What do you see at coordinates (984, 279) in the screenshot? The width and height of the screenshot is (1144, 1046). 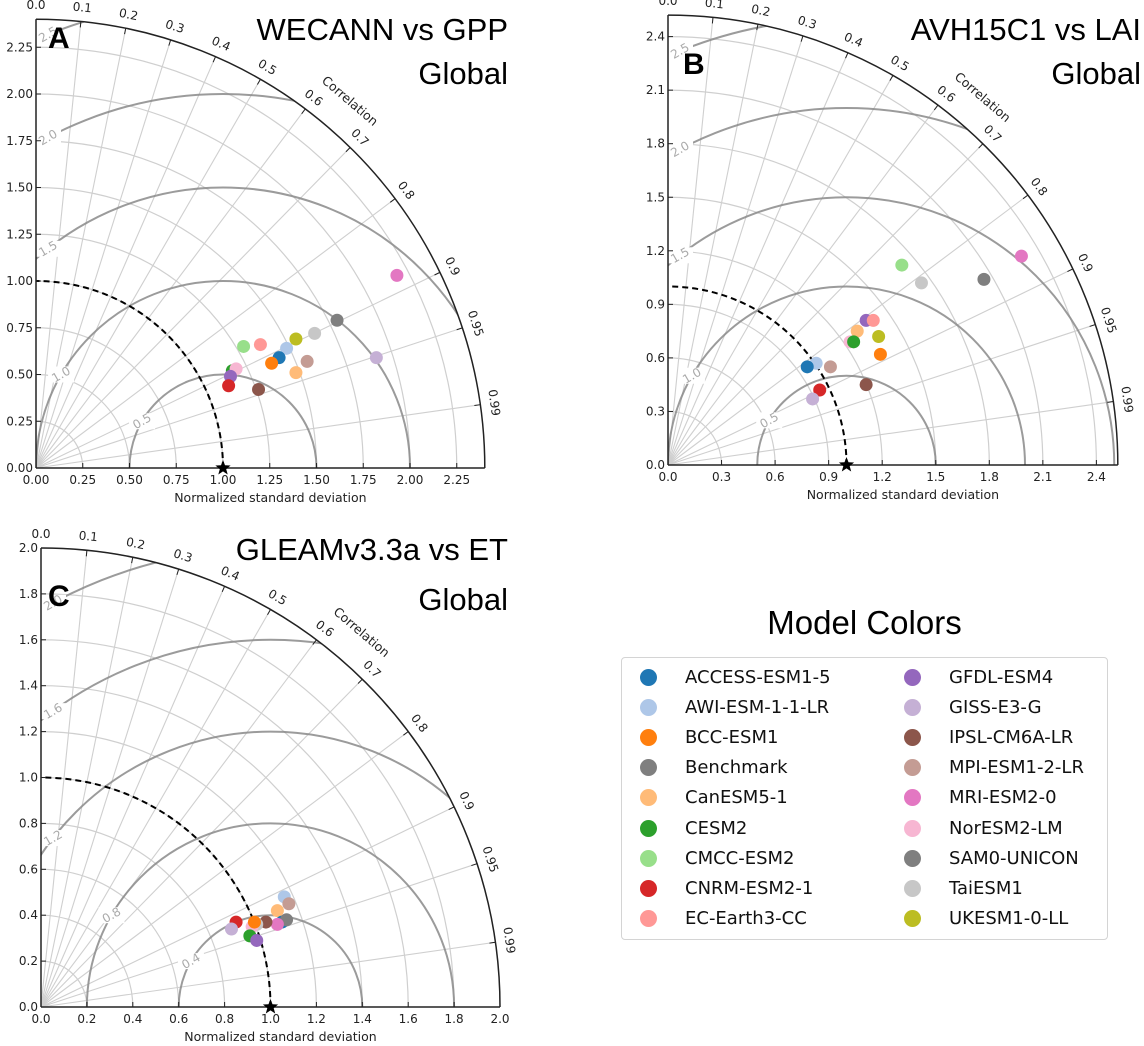 I see `point-sam0-unicon` at bounding box center [984, 279].